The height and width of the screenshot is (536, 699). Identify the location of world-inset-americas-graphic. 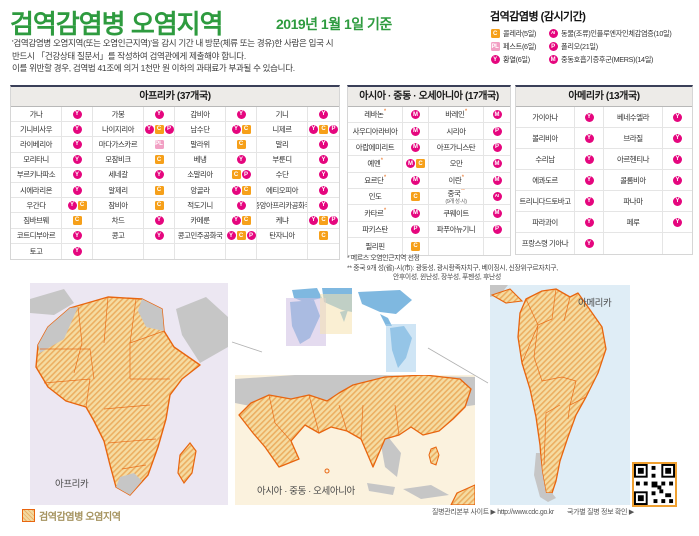
(390, 331).